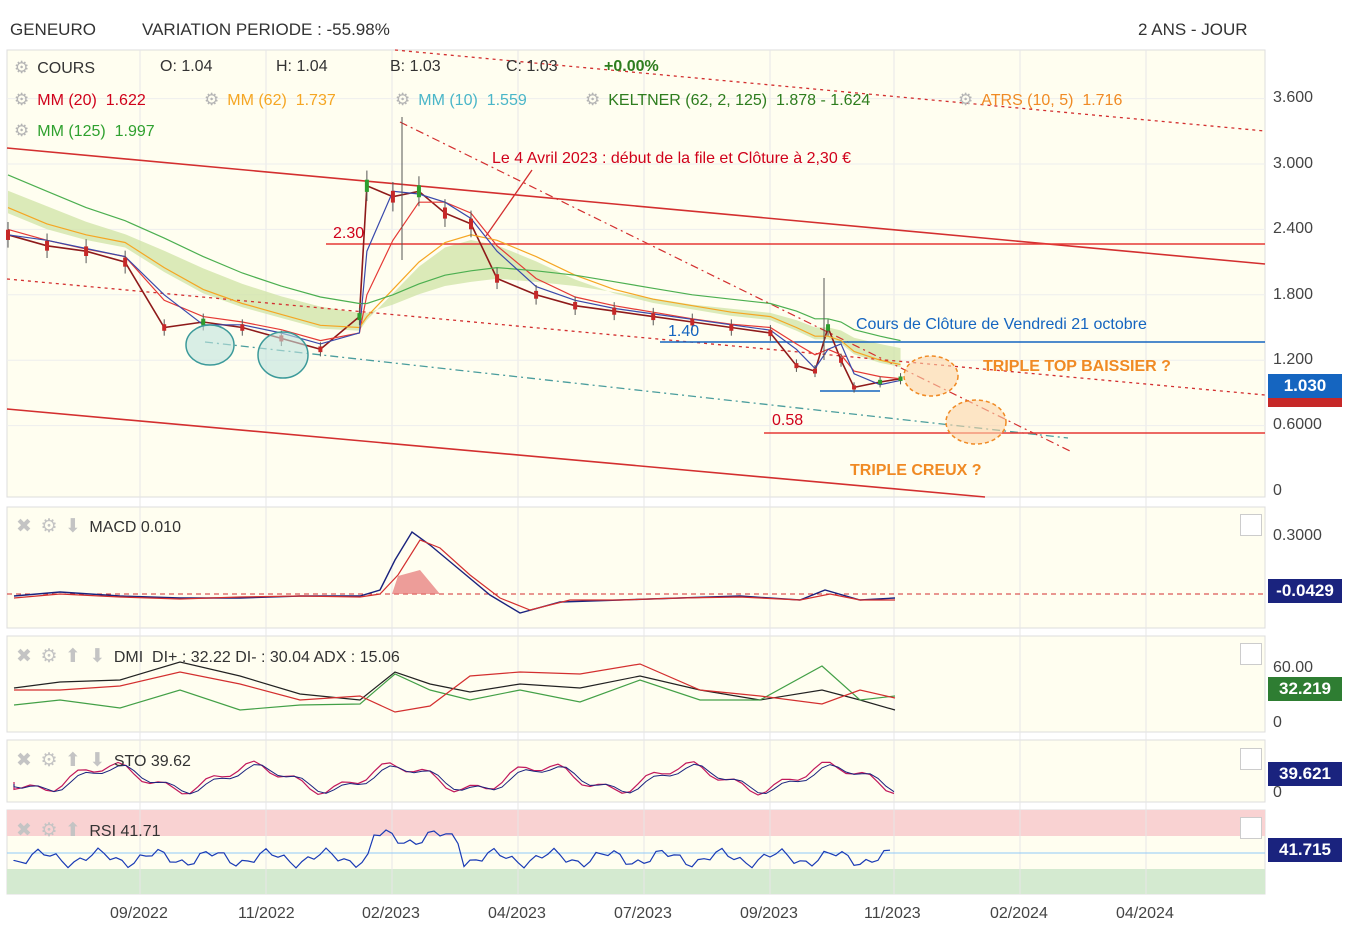  I want to click on legend-change: +0.00%, so click(631, 66).